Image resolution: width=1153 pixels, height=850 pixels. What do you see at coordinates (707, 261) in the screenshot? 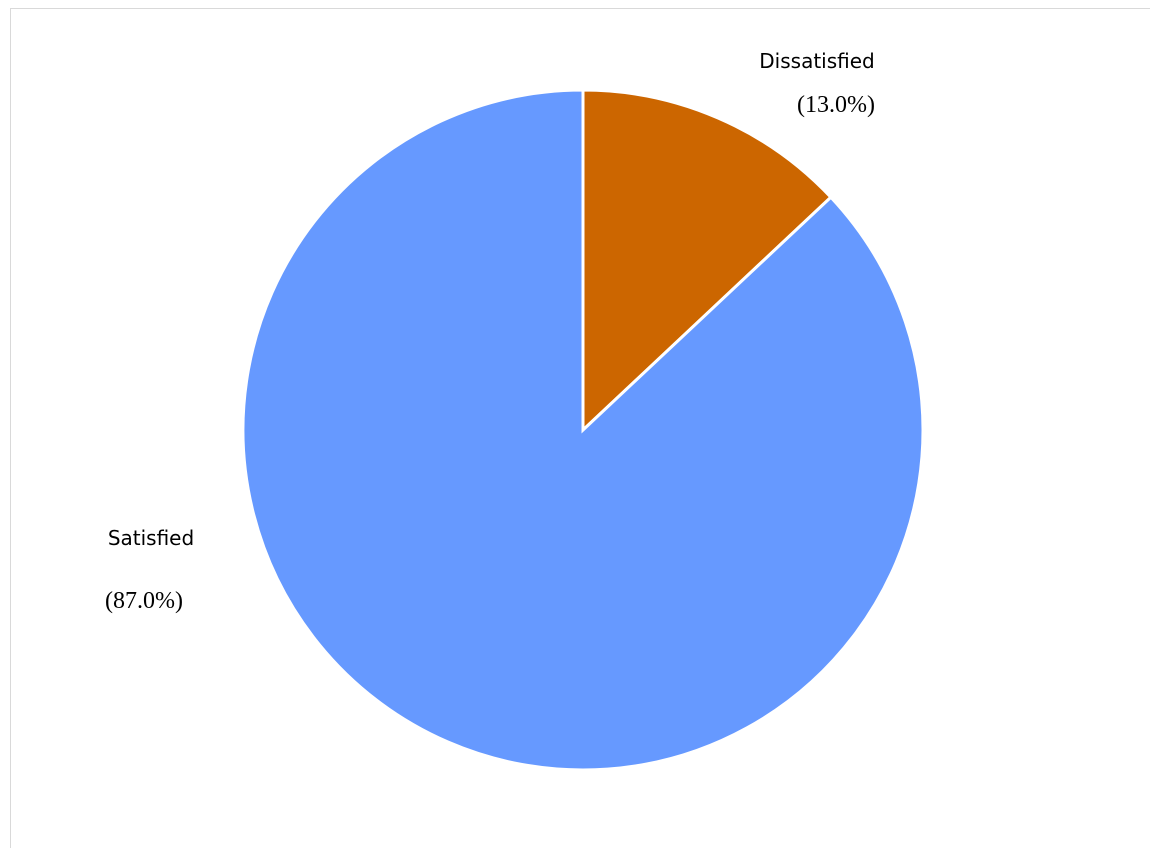
I see `pie-slice-dissatisfied` at bounding box center [707, 261].